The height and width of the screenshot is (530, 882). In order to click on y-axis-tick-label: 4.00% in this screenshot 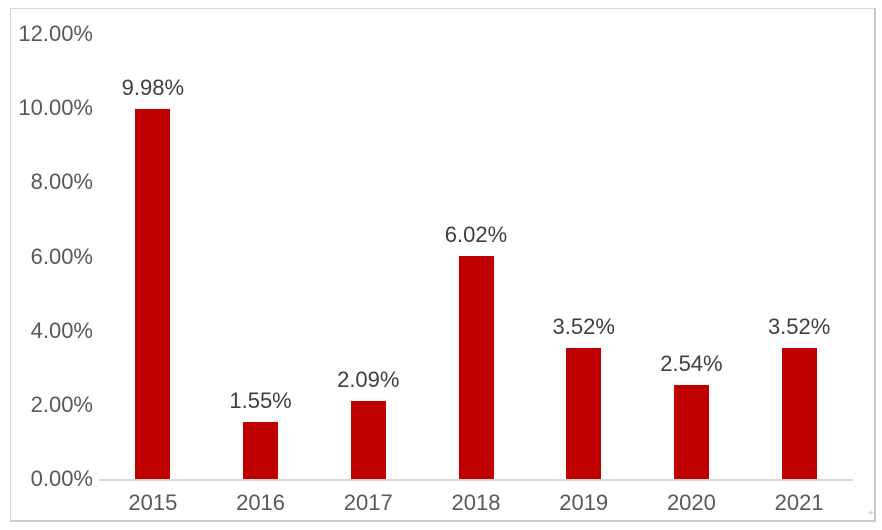, I will do `click(61, 330)`.